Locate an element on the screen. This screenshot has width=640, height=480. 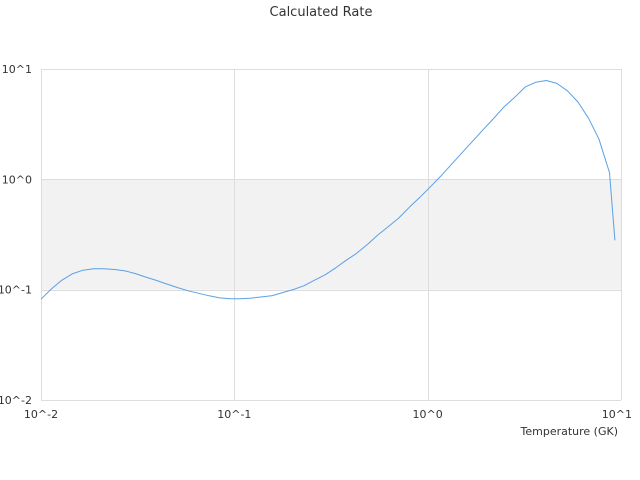
x-axis-label: Temperature (GK) is located at coordinates (569, 431).